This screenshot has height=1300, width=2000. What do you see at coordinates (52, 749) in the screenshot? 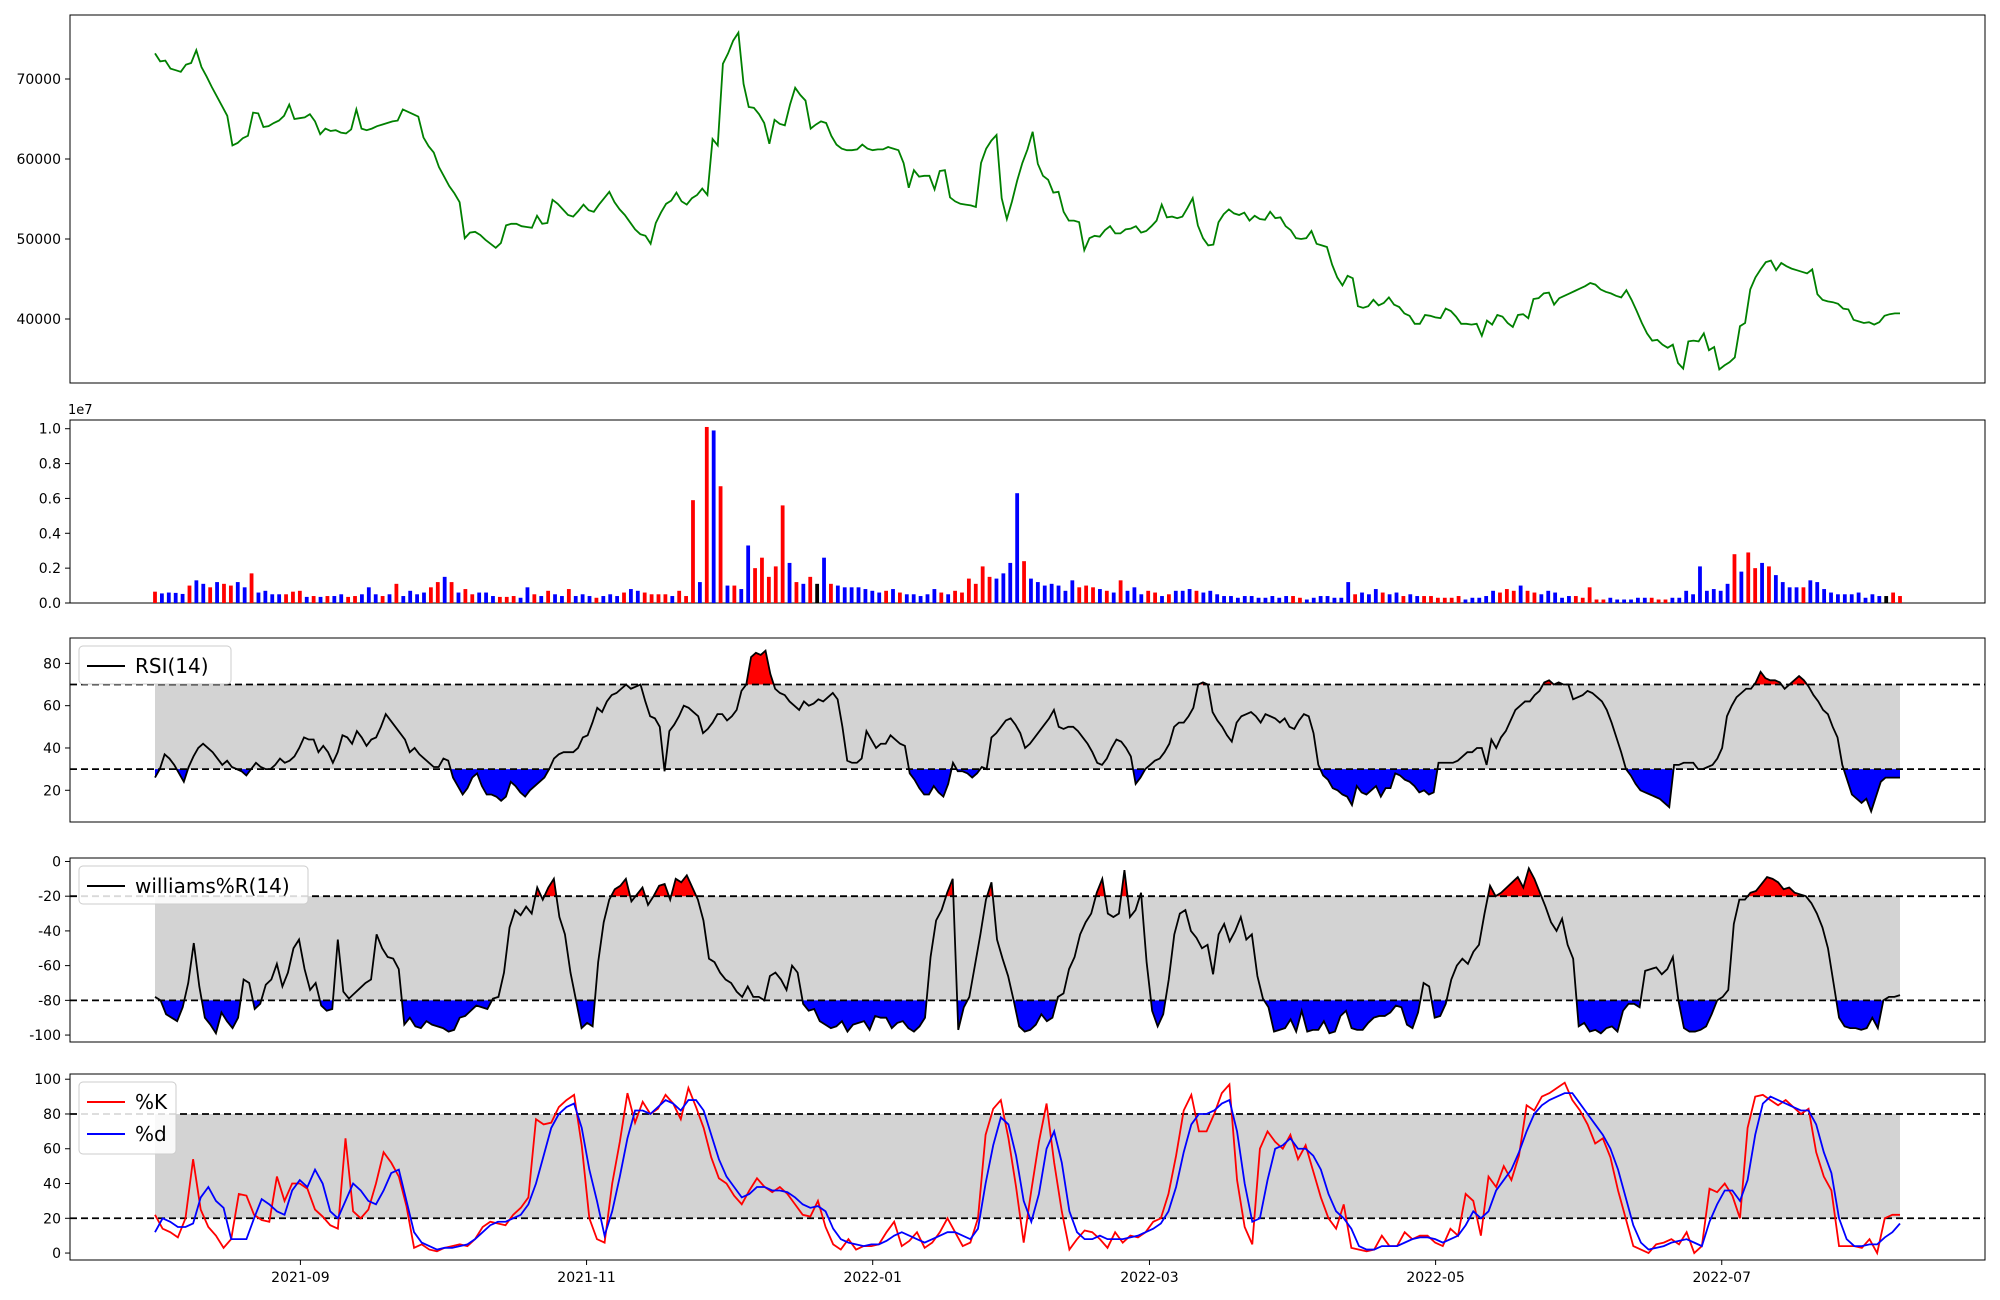
I see `rsi-ytick-label: 40` at bounding box center [52, 749].